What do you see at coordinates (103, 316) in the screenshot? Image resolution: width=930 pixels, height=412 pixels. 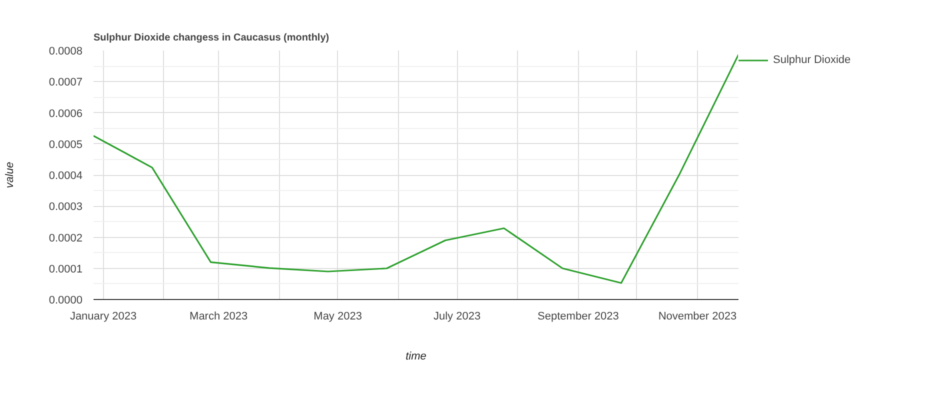 I see `x-tick-label: January 2023` at bounding box center [103, 316].